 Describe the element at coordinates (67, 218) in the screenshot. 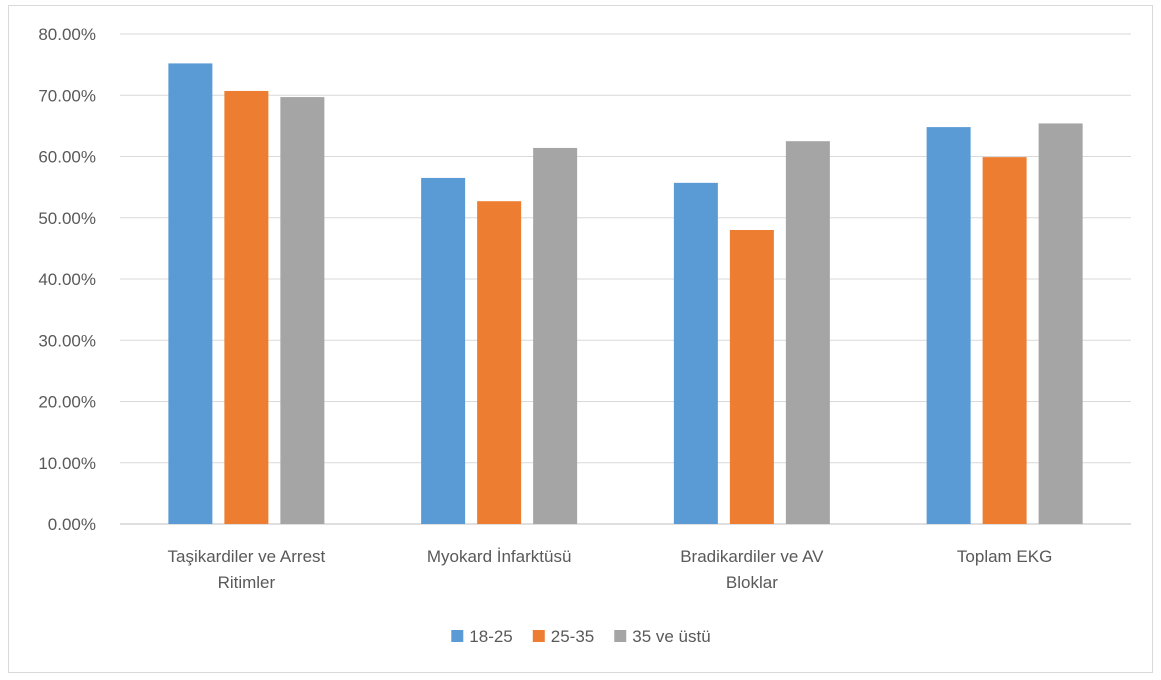

I see `y-tick-label: 50.00%` at that location.